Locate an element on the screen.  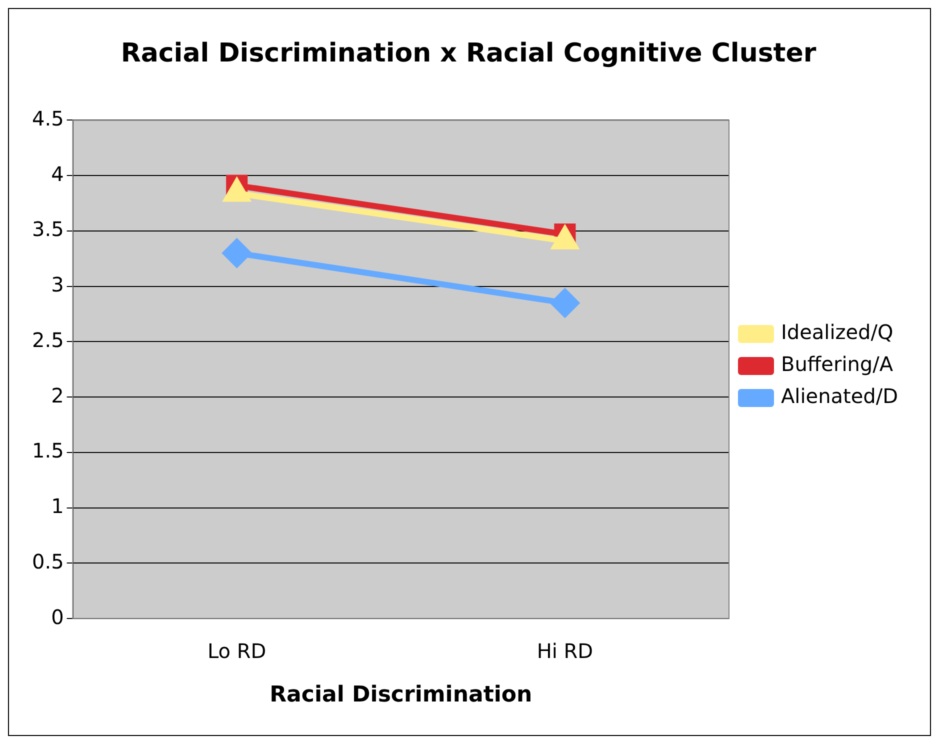
y-tick-label: 3.5 is located at coordinates (48, 229).